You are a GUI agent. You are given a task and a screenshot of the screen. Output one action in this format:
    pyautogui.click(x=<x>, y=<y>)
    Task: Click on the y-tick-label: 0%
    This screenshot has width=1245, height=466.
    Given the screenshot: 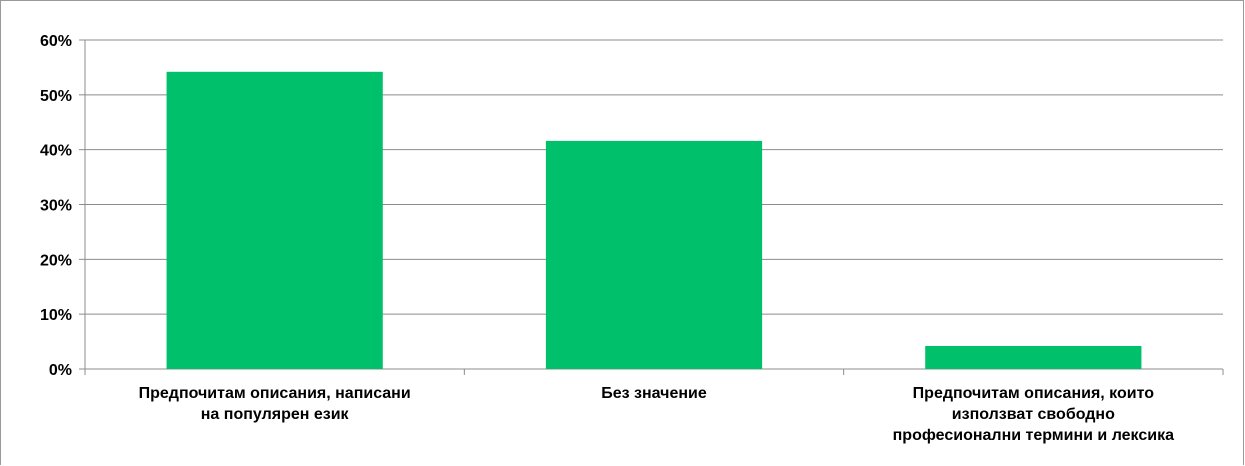 What is the action you would take?
    pyautogui.click(x=60, y=370)
    